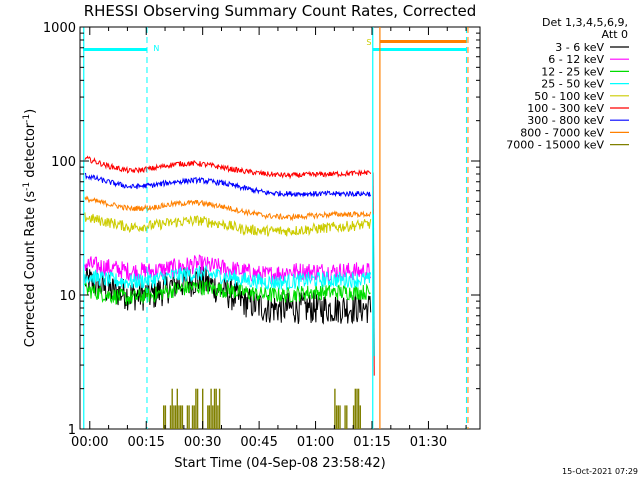 Image resolution: width=640 pixels, height=480 pixels. What do you see at coordinates (572, 71) in the screenshot?
I see `legend-label-2: 12 - 25 keV` at bounding box center [572, 71].